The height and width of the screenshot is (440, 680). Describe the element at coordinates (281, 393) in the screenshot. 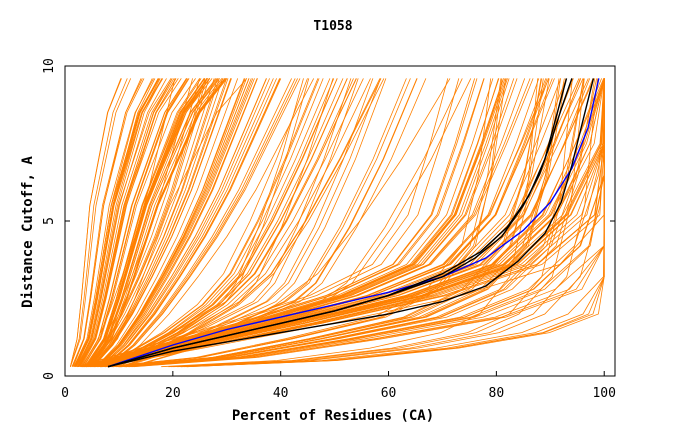

I see `x-tick-label: 40` at that location.